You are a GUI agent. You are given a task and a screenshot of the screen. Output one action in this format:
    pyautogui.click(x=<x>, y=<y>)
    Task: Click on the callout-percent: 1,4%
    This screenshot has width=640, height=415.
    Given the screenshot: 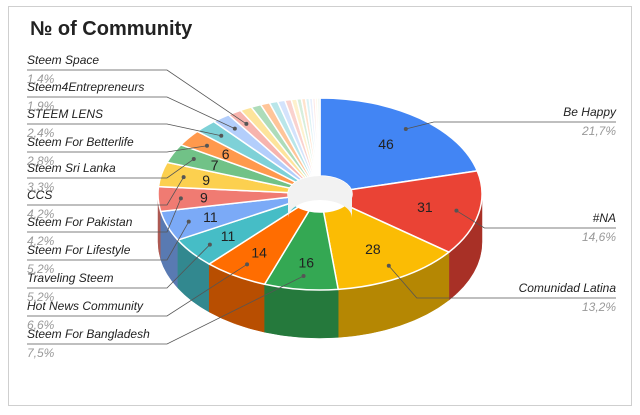 What is the action you would take?
    pyautogui.click(x=41, y=79)
    